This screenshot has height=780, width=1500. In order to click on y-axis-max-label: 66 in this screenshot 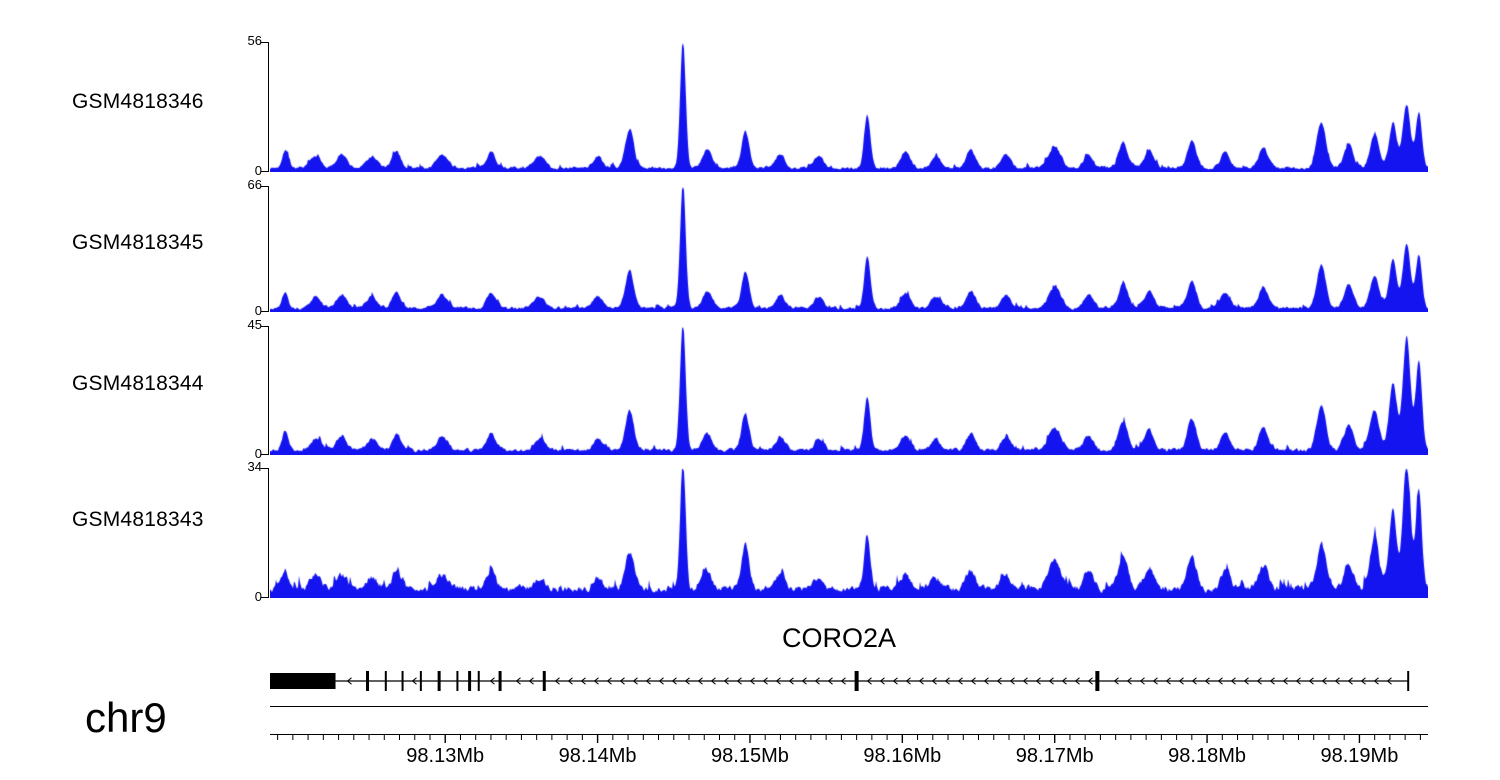, I will do `click(254, 184)`.